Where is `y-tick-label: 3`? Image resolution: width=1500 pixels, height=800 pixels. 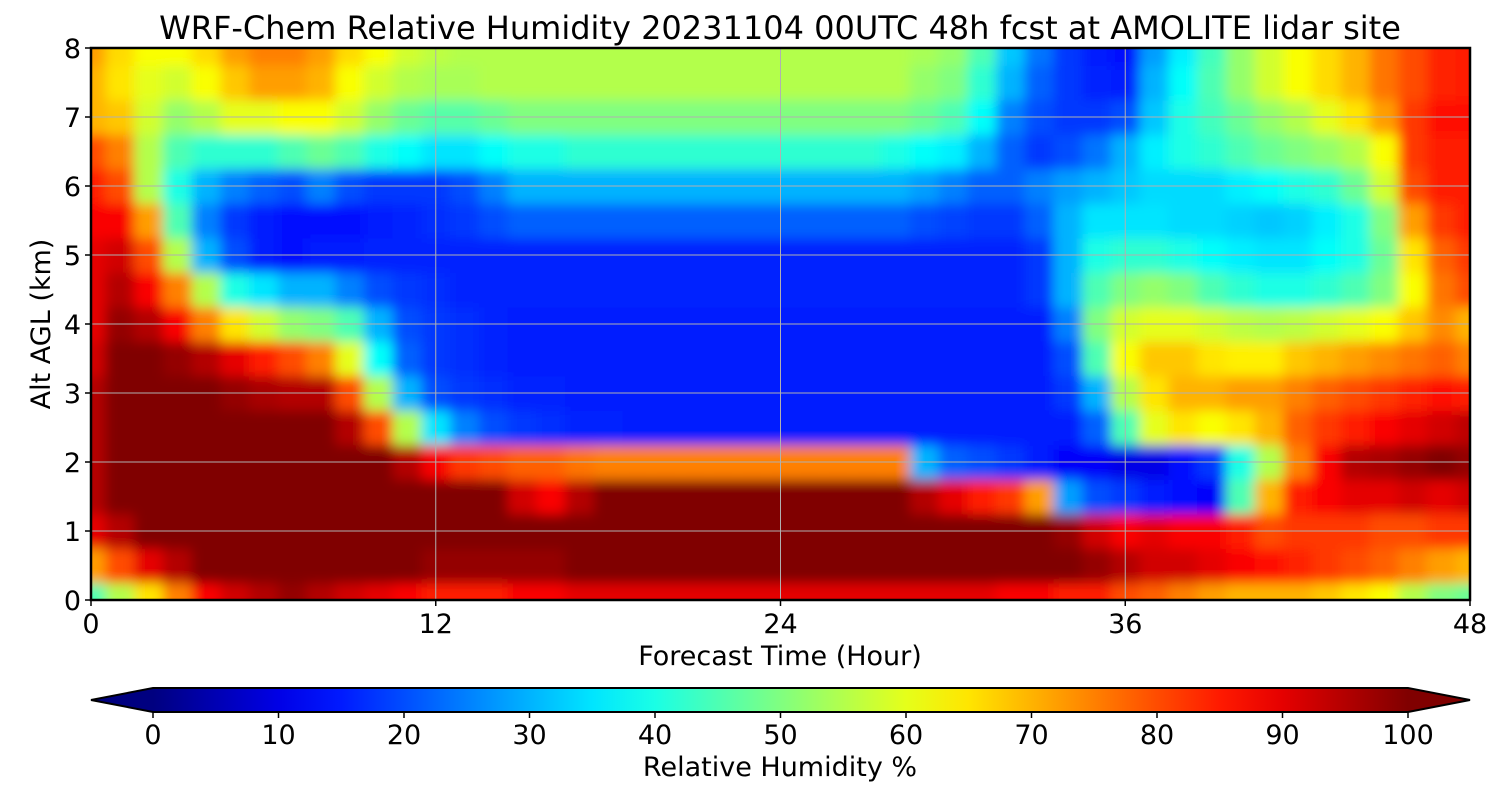 y-tick-label: 3 is located at coordinates (72, 394).